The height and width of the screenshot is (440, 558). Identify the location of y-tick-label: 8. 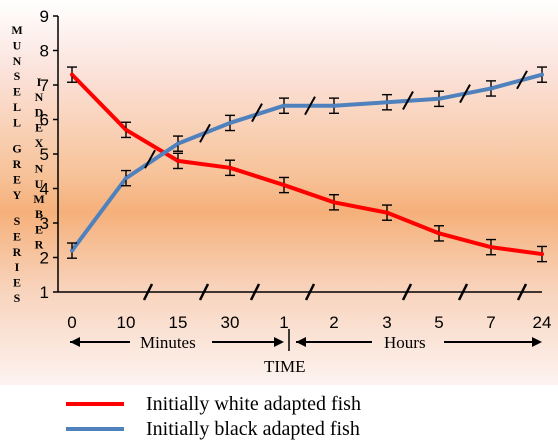
(44, 51).